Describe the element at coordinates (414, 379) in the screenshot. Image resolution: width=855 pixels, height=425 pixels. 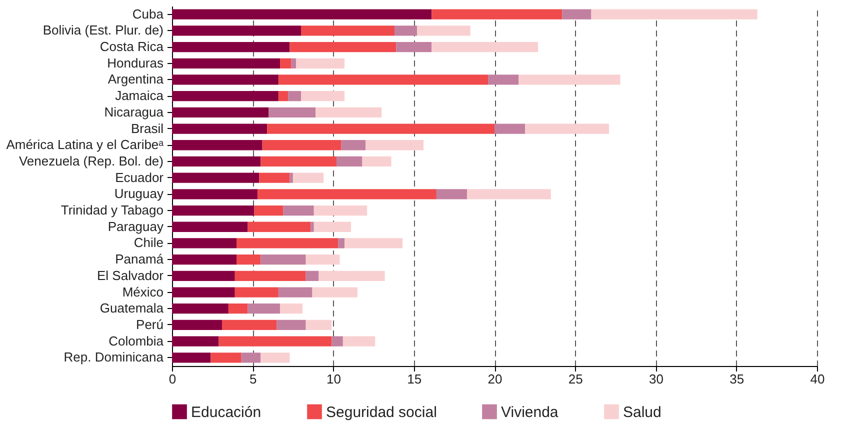
I see `x-tick-label: 15` at that location.